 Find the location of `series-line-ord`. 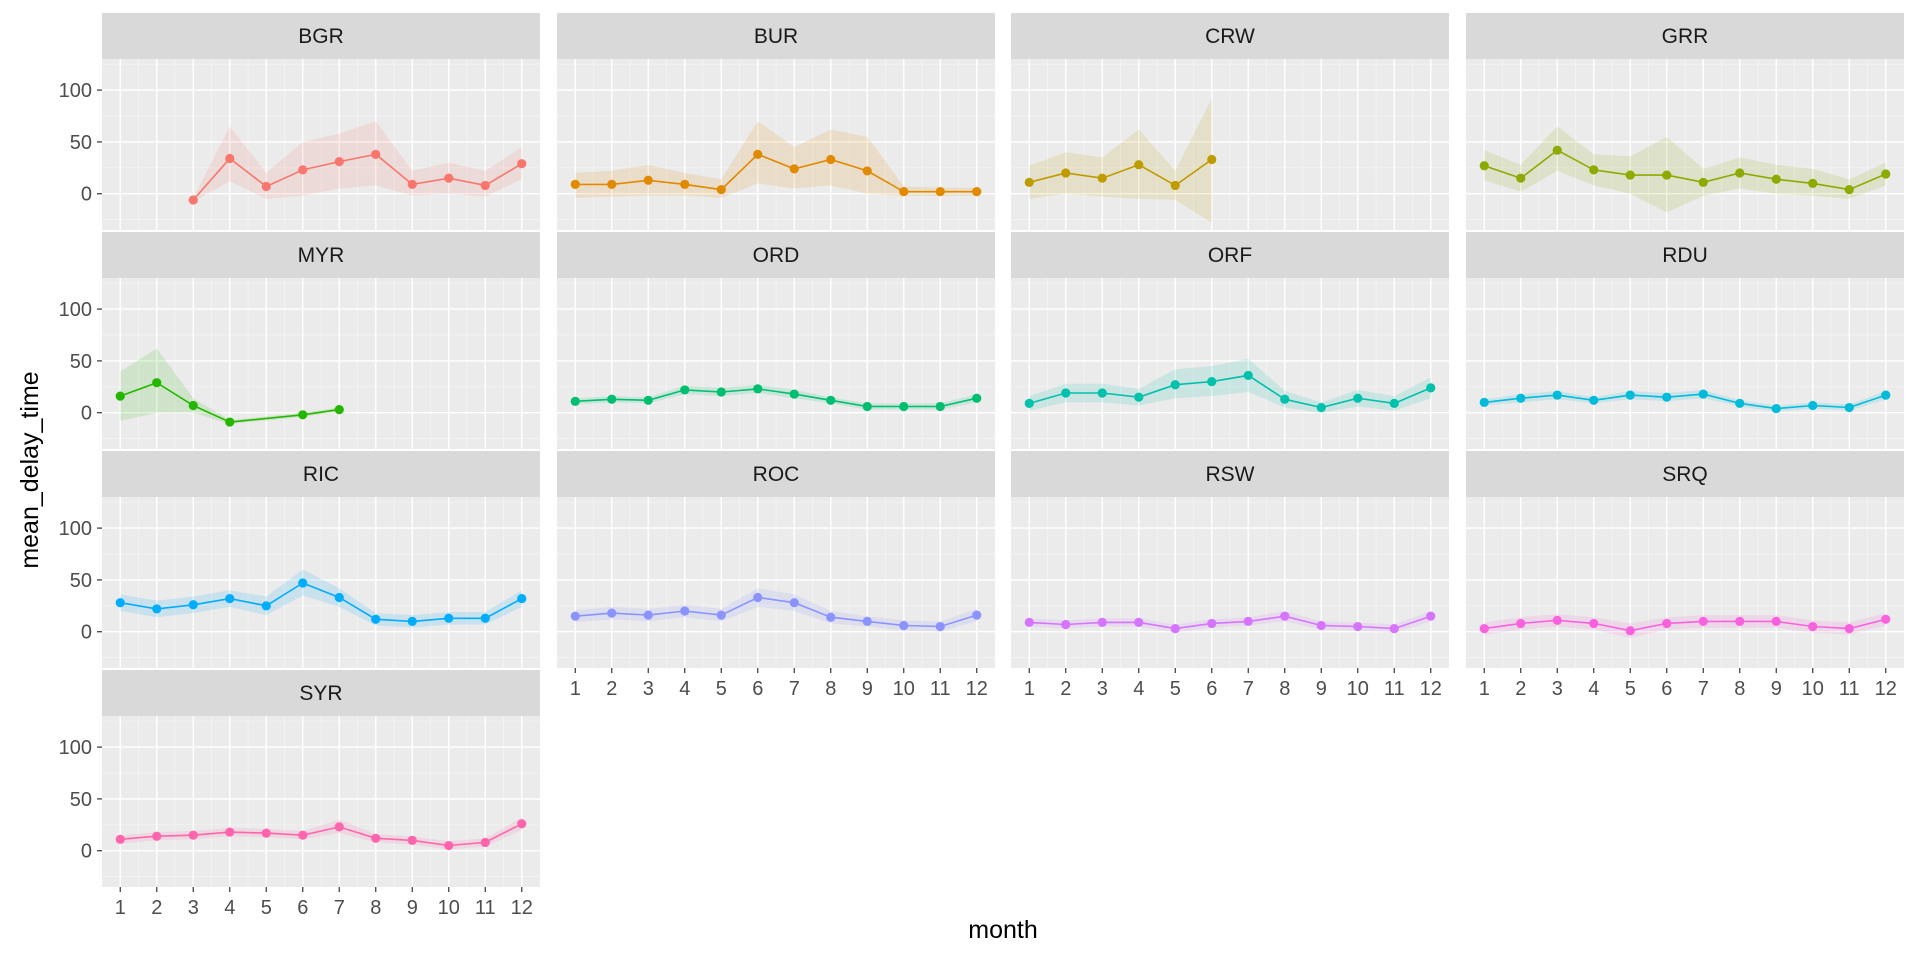

series-line-ord is located at coordinates (776, 398).